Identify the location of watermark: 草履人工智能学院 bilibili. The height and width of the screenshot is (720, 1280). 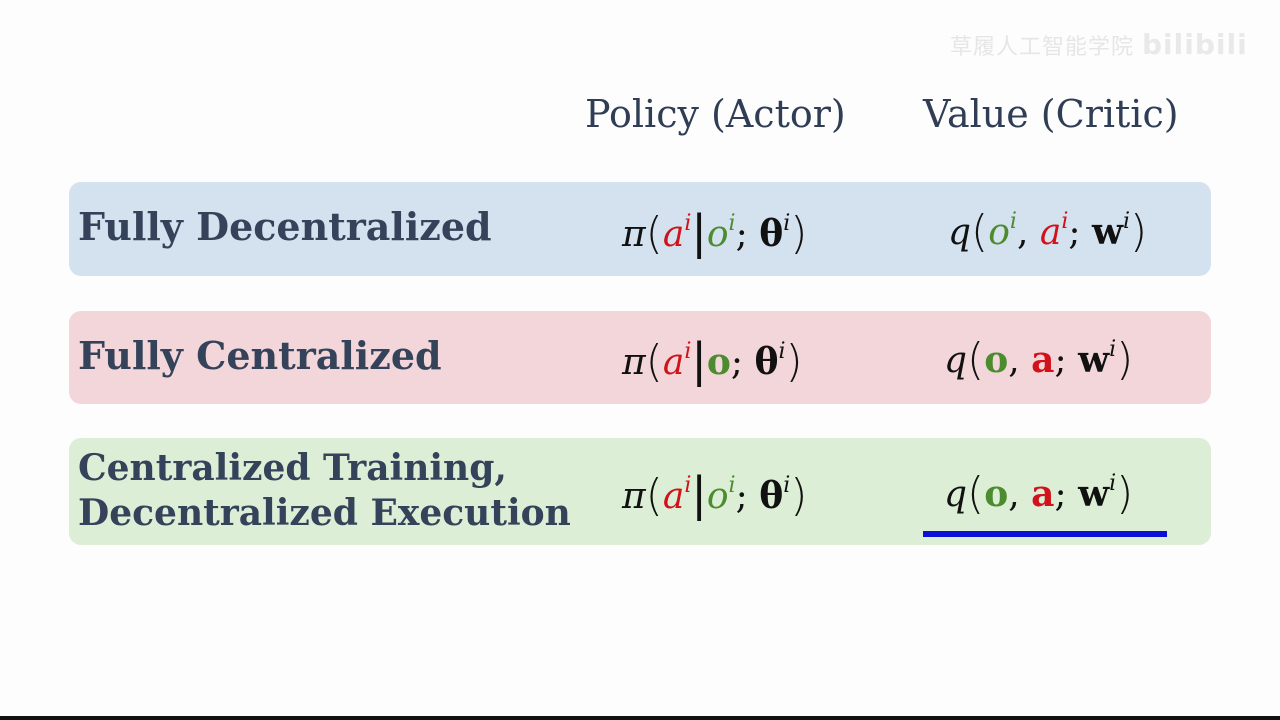
(1105, 48).